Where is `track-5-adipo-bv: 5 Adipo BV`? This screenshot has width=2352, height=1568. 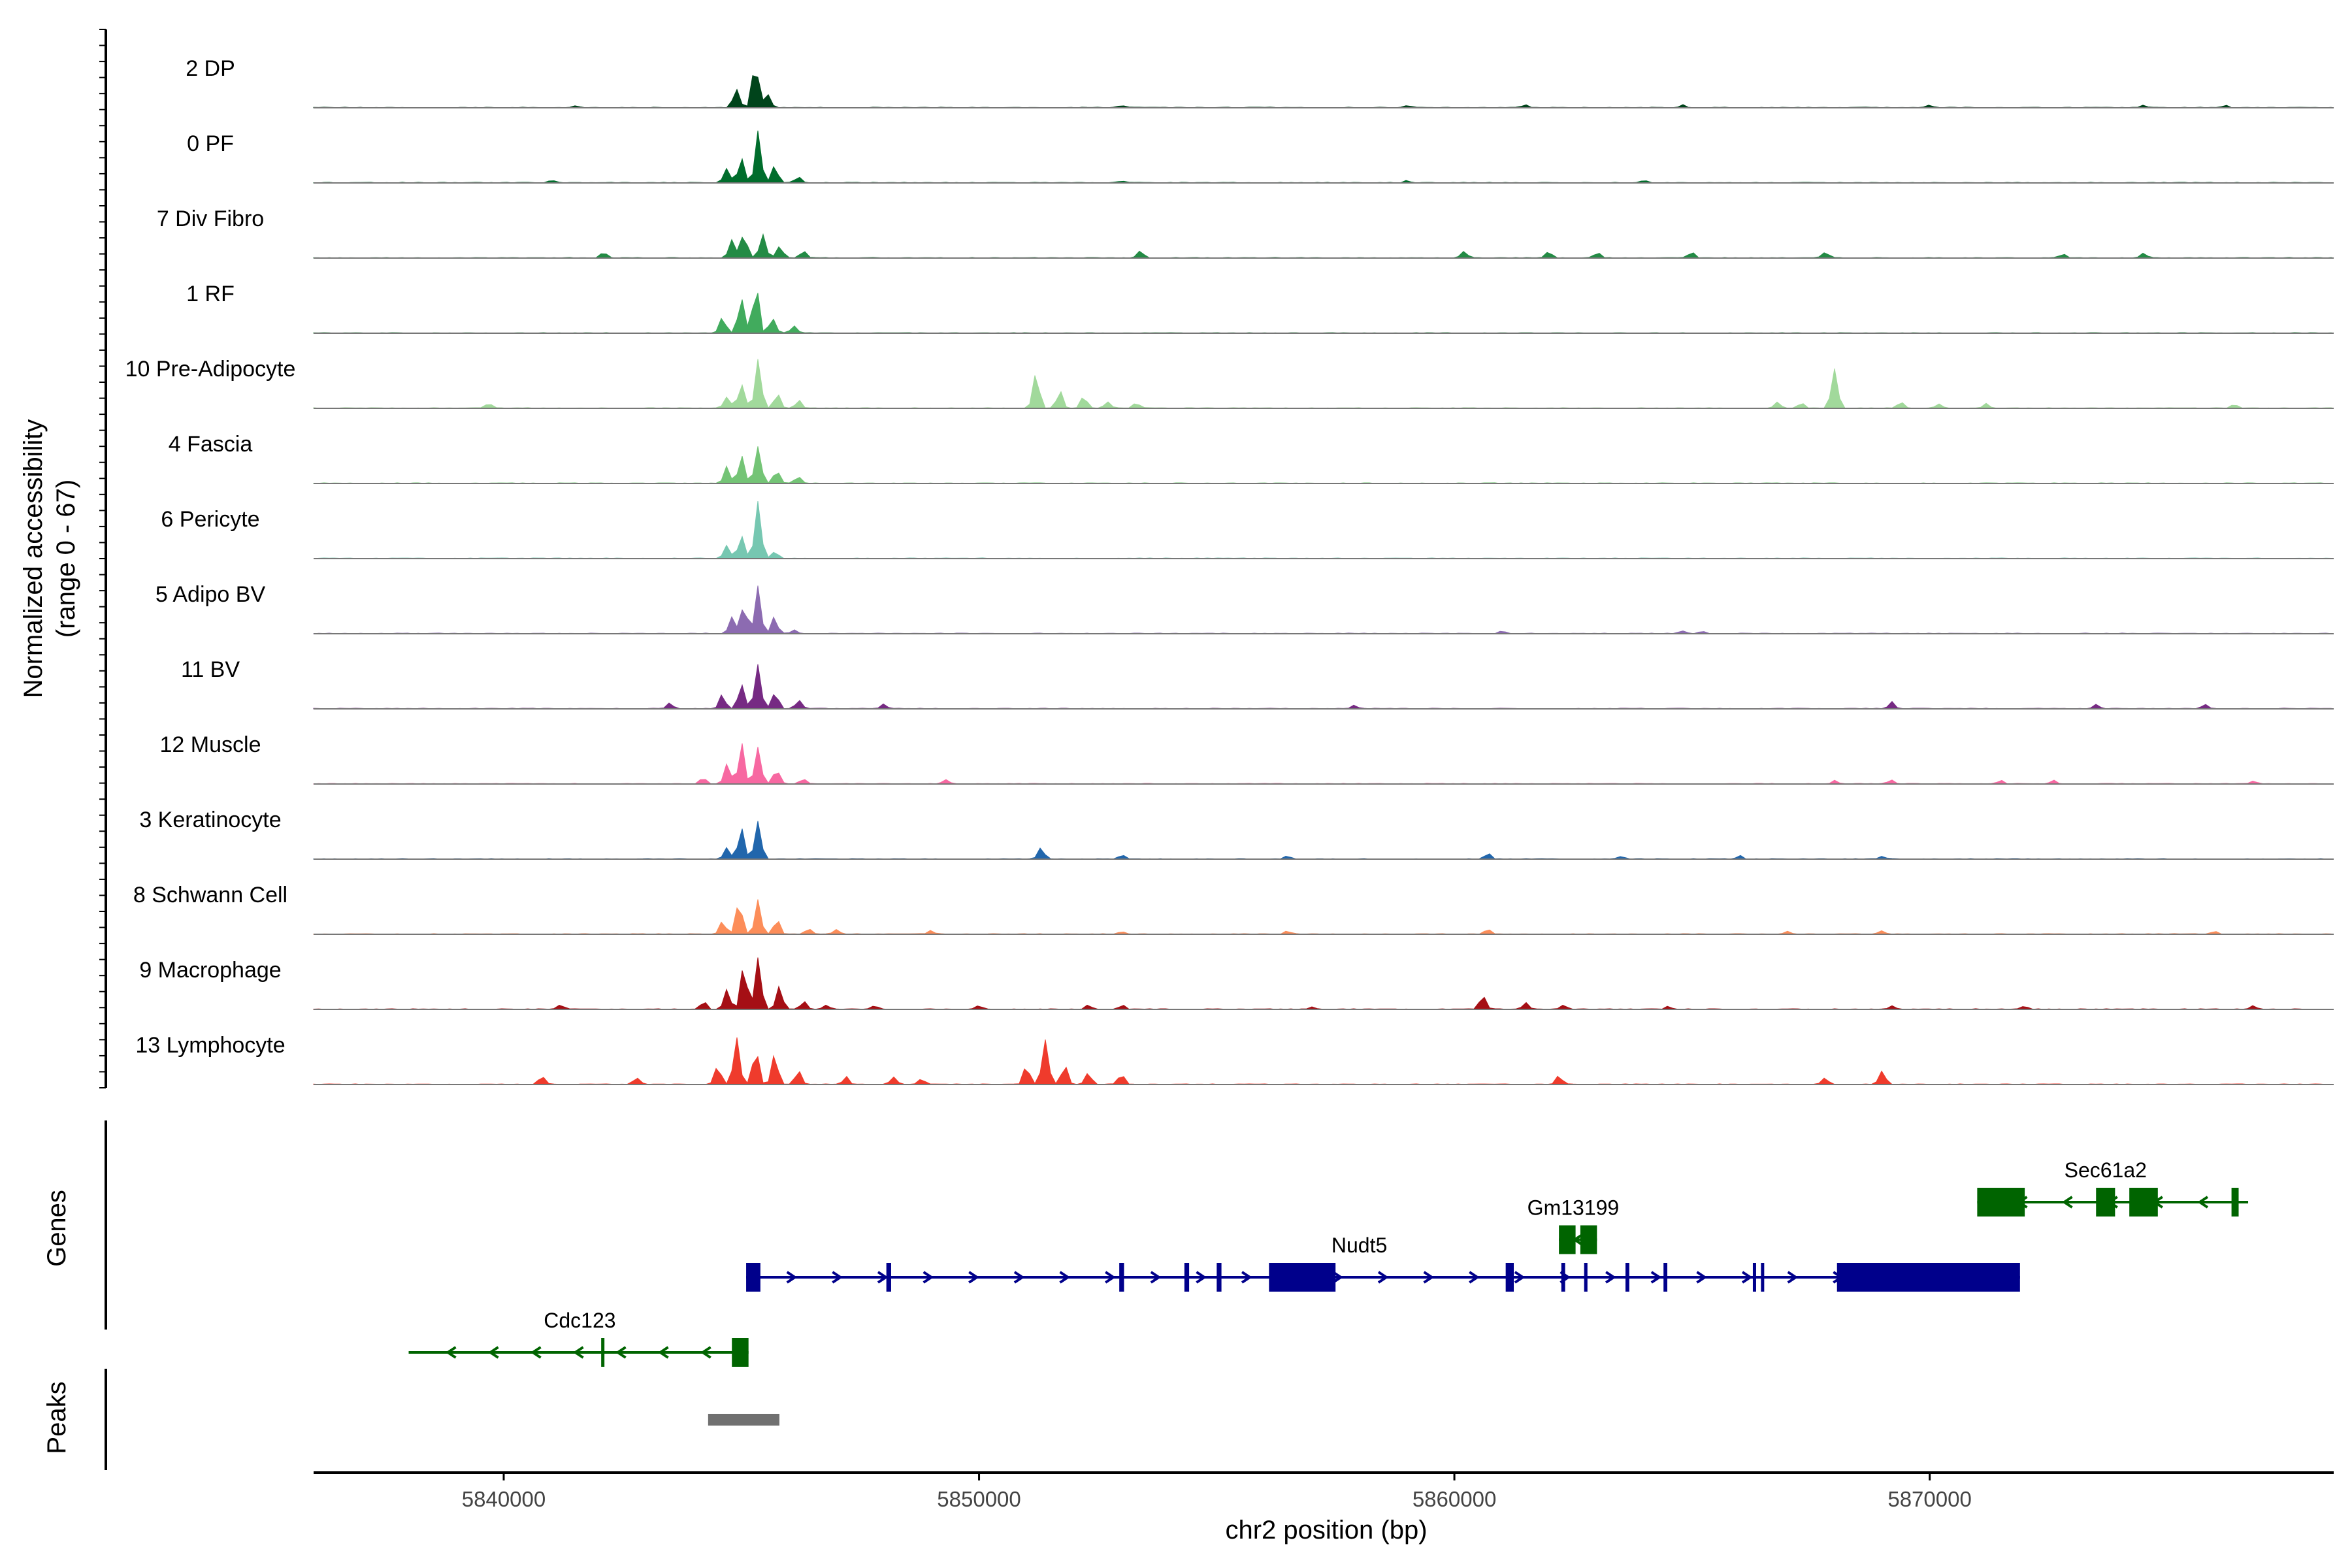 track-5-adipo-bv: 5 Adipo BV is located at coordinates (1244, 608).